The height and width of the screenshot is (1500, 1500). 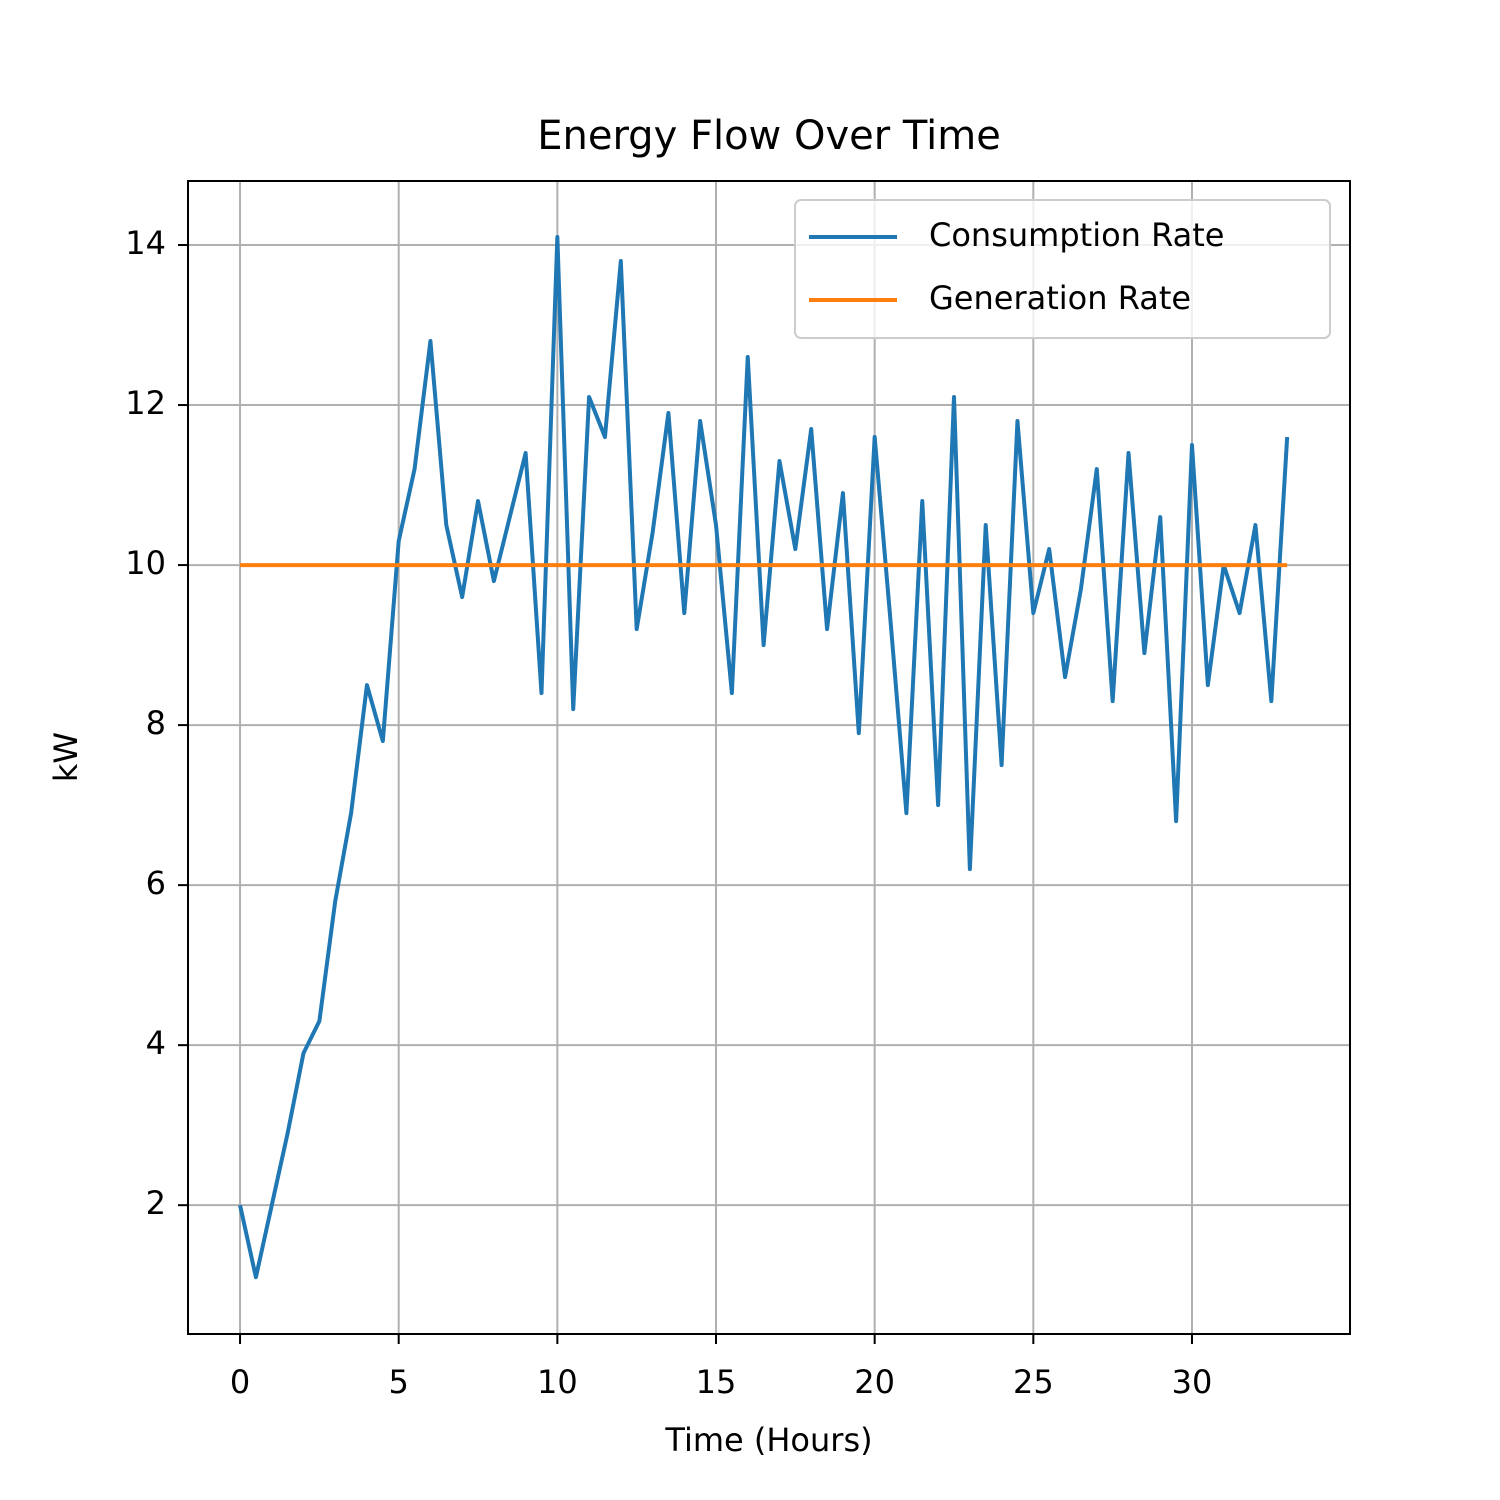 I want to click on x-tick-label: 5, so click(x=399, y=1382).